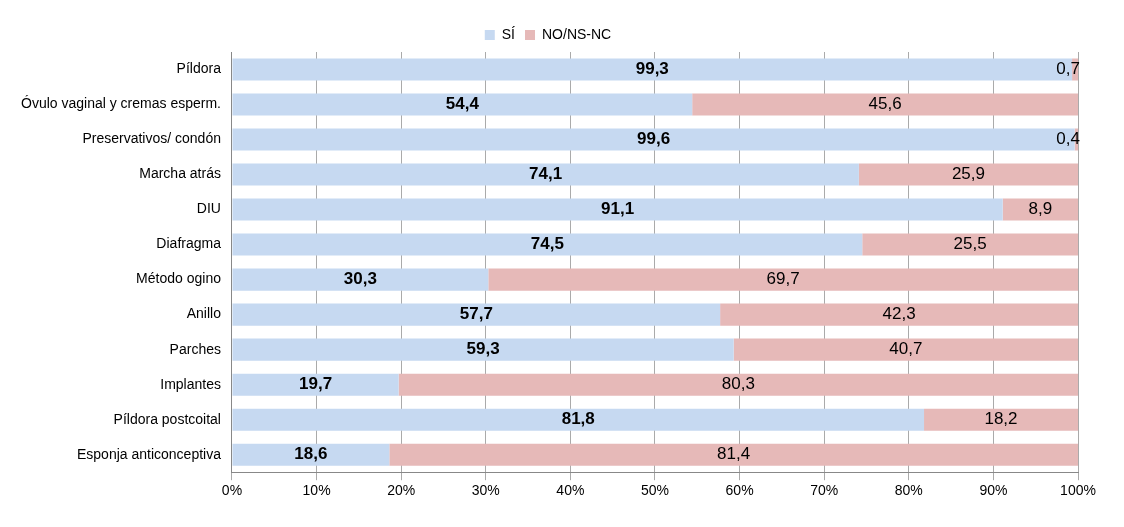 The height and width of the screenshot is (527, 1124). I want to click on x-tick-label: 90%, so click(993, 490).